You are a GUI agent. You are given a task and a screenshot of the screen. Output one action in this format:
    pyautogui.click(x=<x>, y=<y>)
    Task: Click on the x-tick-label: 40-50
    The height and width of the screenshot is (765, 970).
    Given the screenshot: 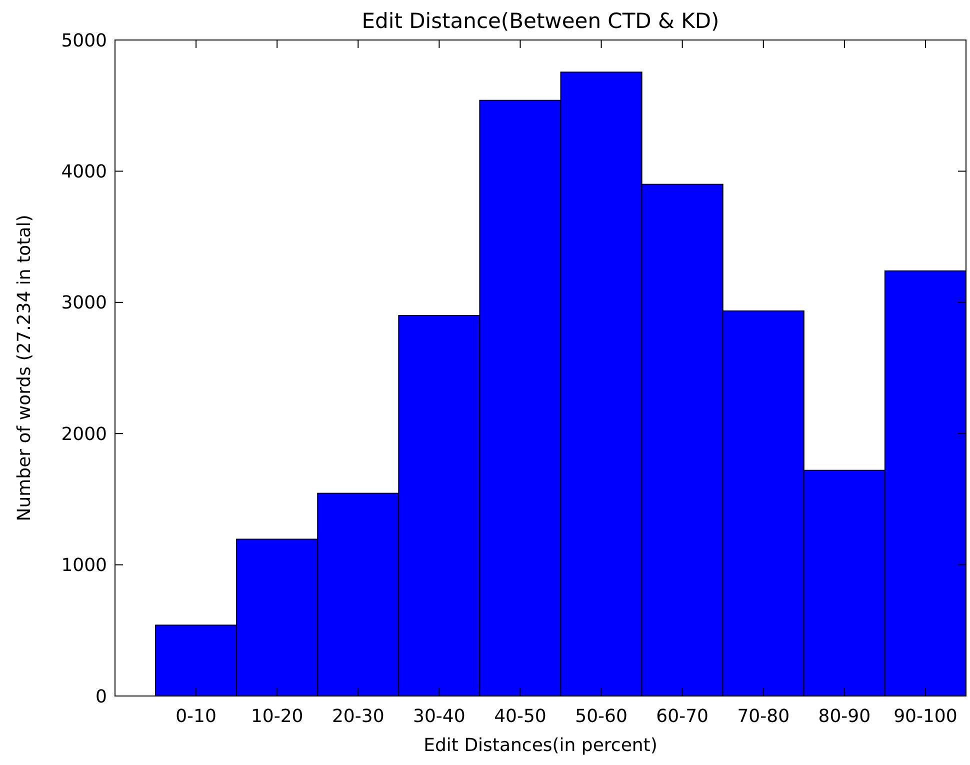 What is the action you would take?
    pyautogui.click(x=520, y=716)
    